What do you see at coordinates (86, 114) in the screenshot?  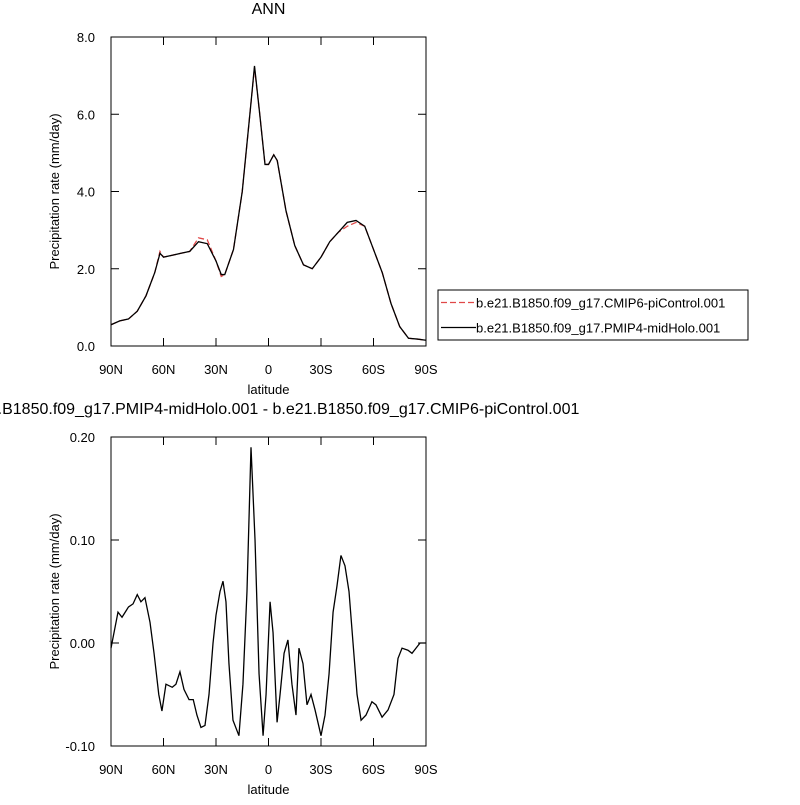 I see `y-tick-label: 6.0` at bounding box center [86, 114].